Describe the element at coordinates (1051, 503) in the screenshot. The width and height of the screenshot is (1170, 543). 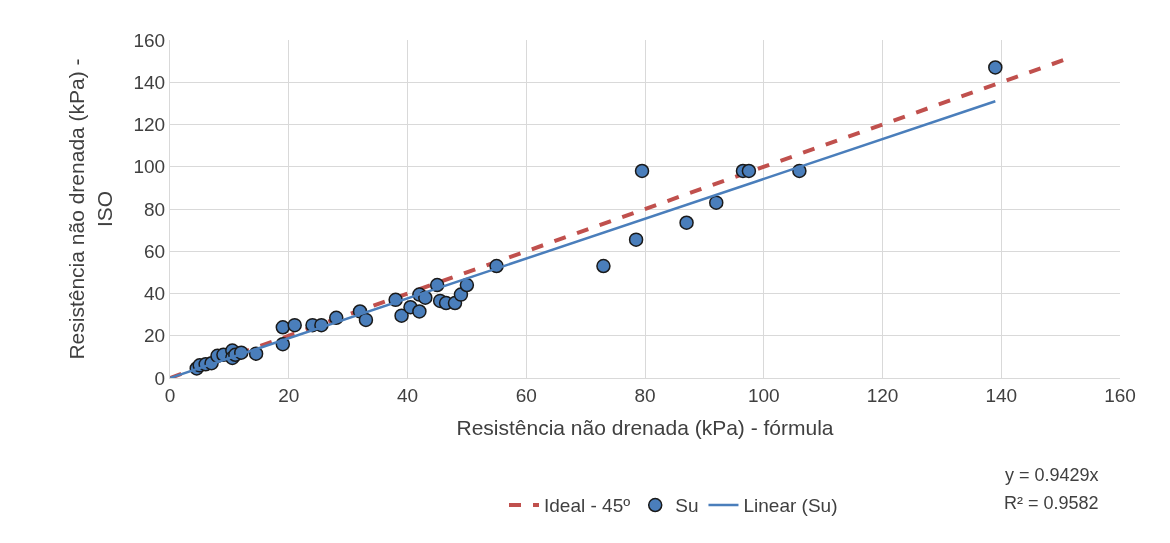
I see `text: R² = 0.9582` at that location.